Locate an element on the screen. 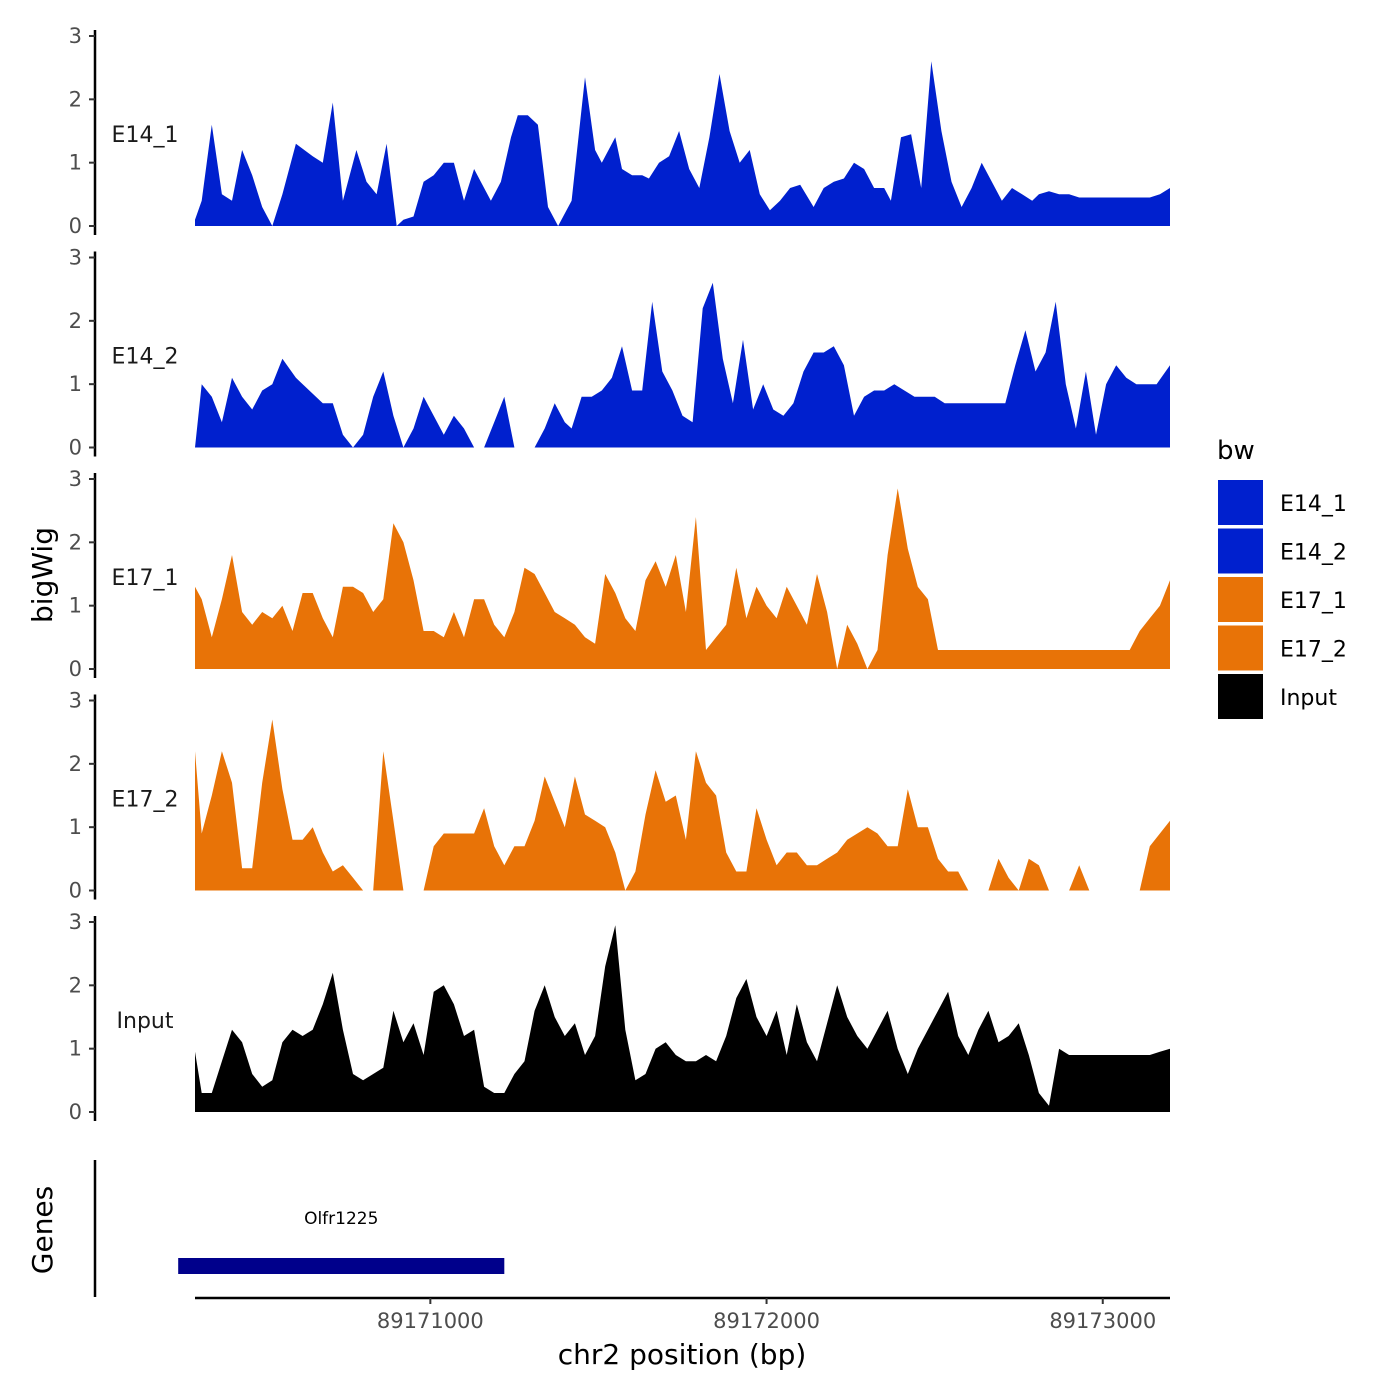 This screenshot has height=1400, width=1400. gene-items: Olfr1225 is located at coordinates (341, 1241).